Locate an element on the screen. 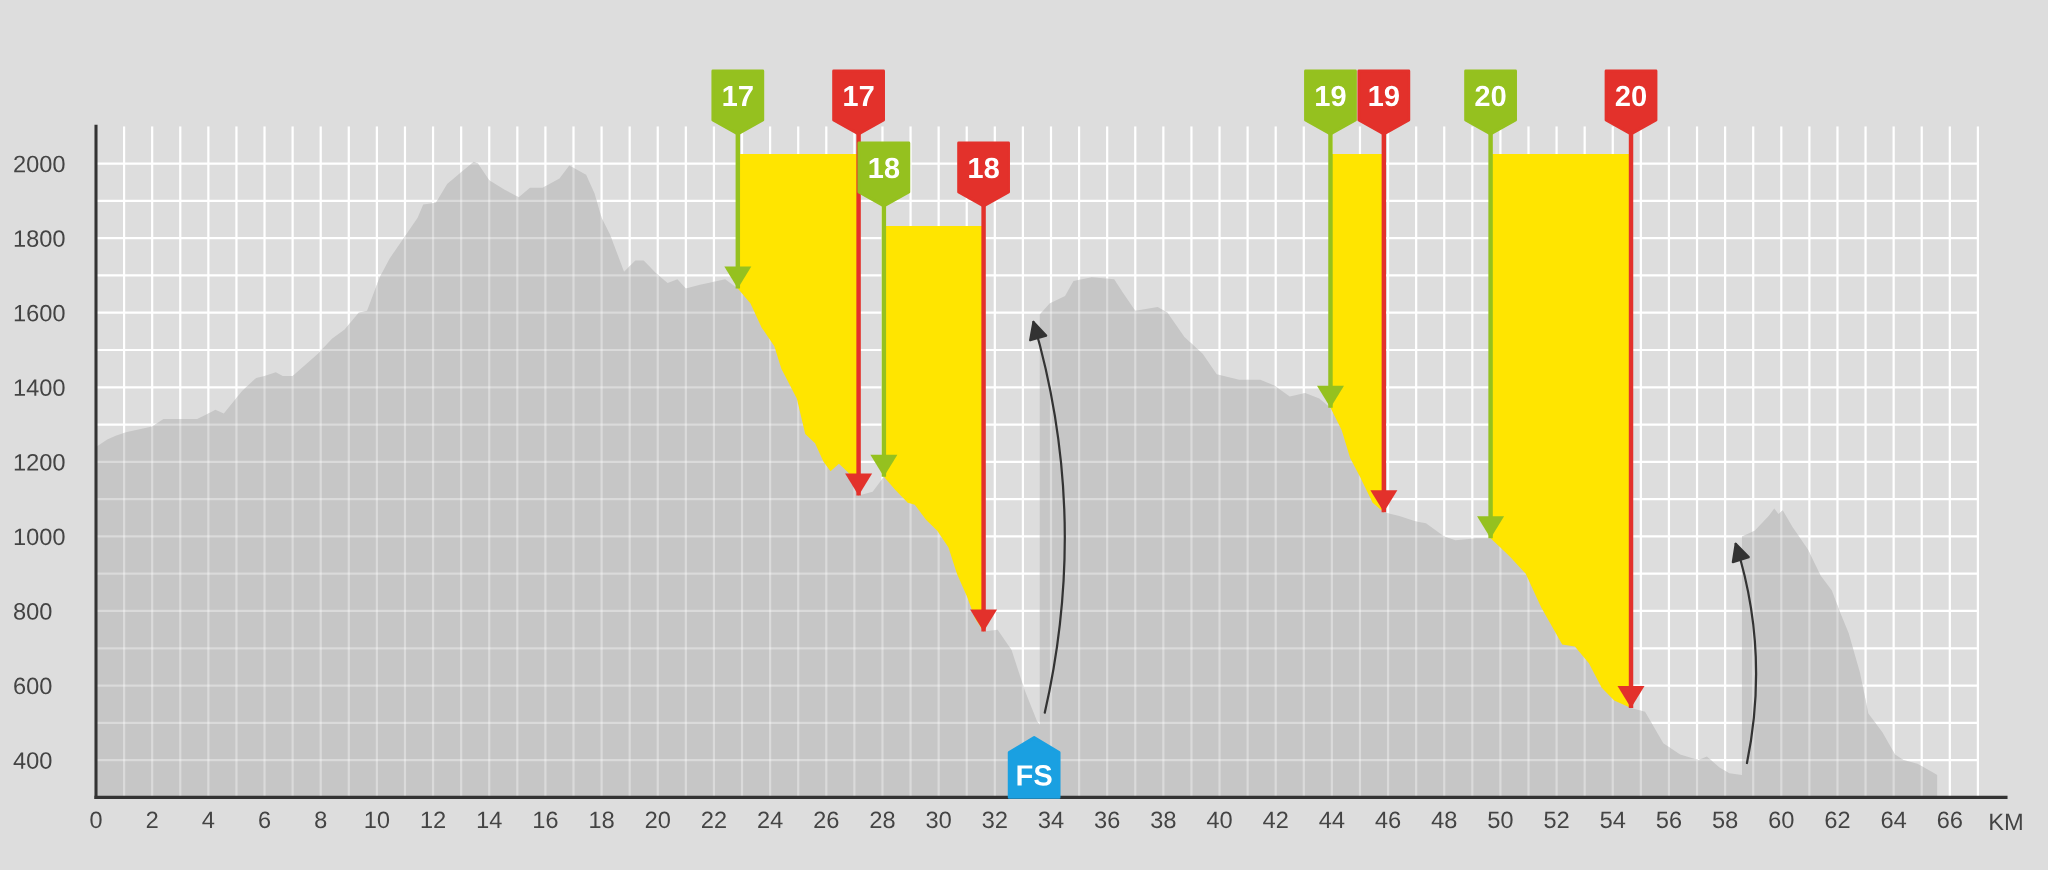 The image size is (2048, 870). x-axis-title: KM is located at coordinates (2006, 822).